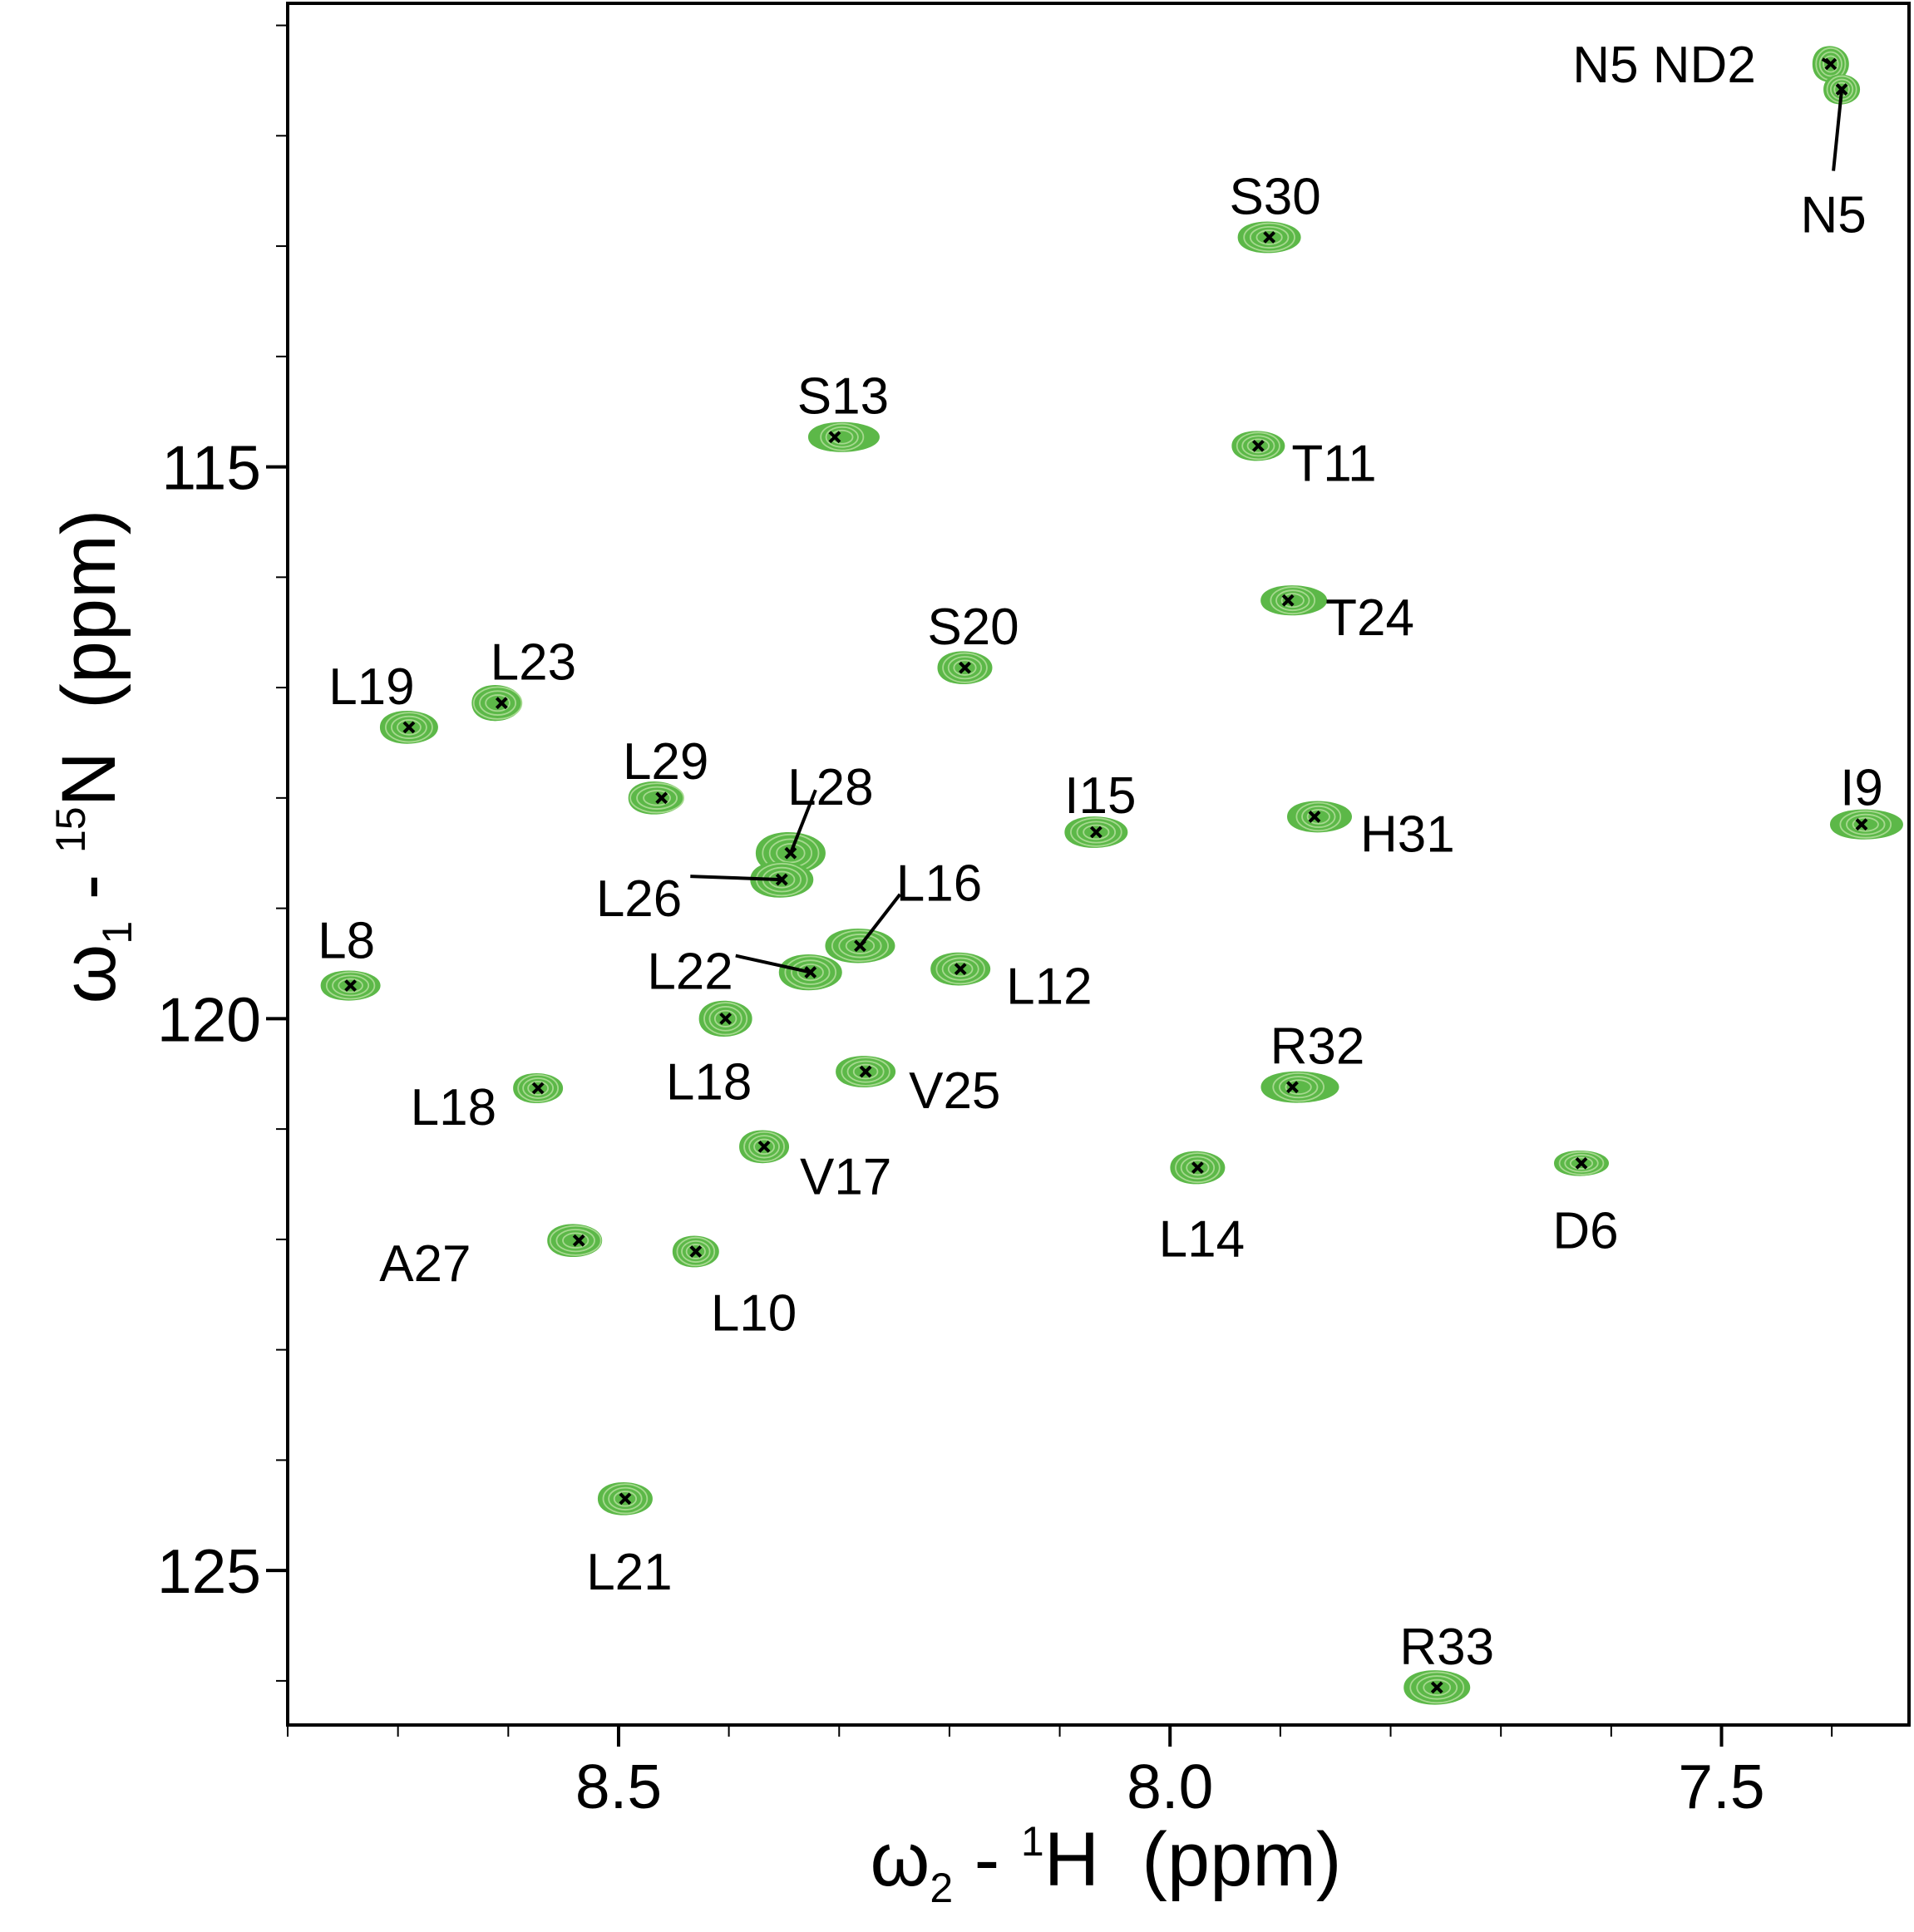 This screenshot has width=1914, height=1932. I want to click on x-axis-title-superscript: 1, so click(1032, 1842).